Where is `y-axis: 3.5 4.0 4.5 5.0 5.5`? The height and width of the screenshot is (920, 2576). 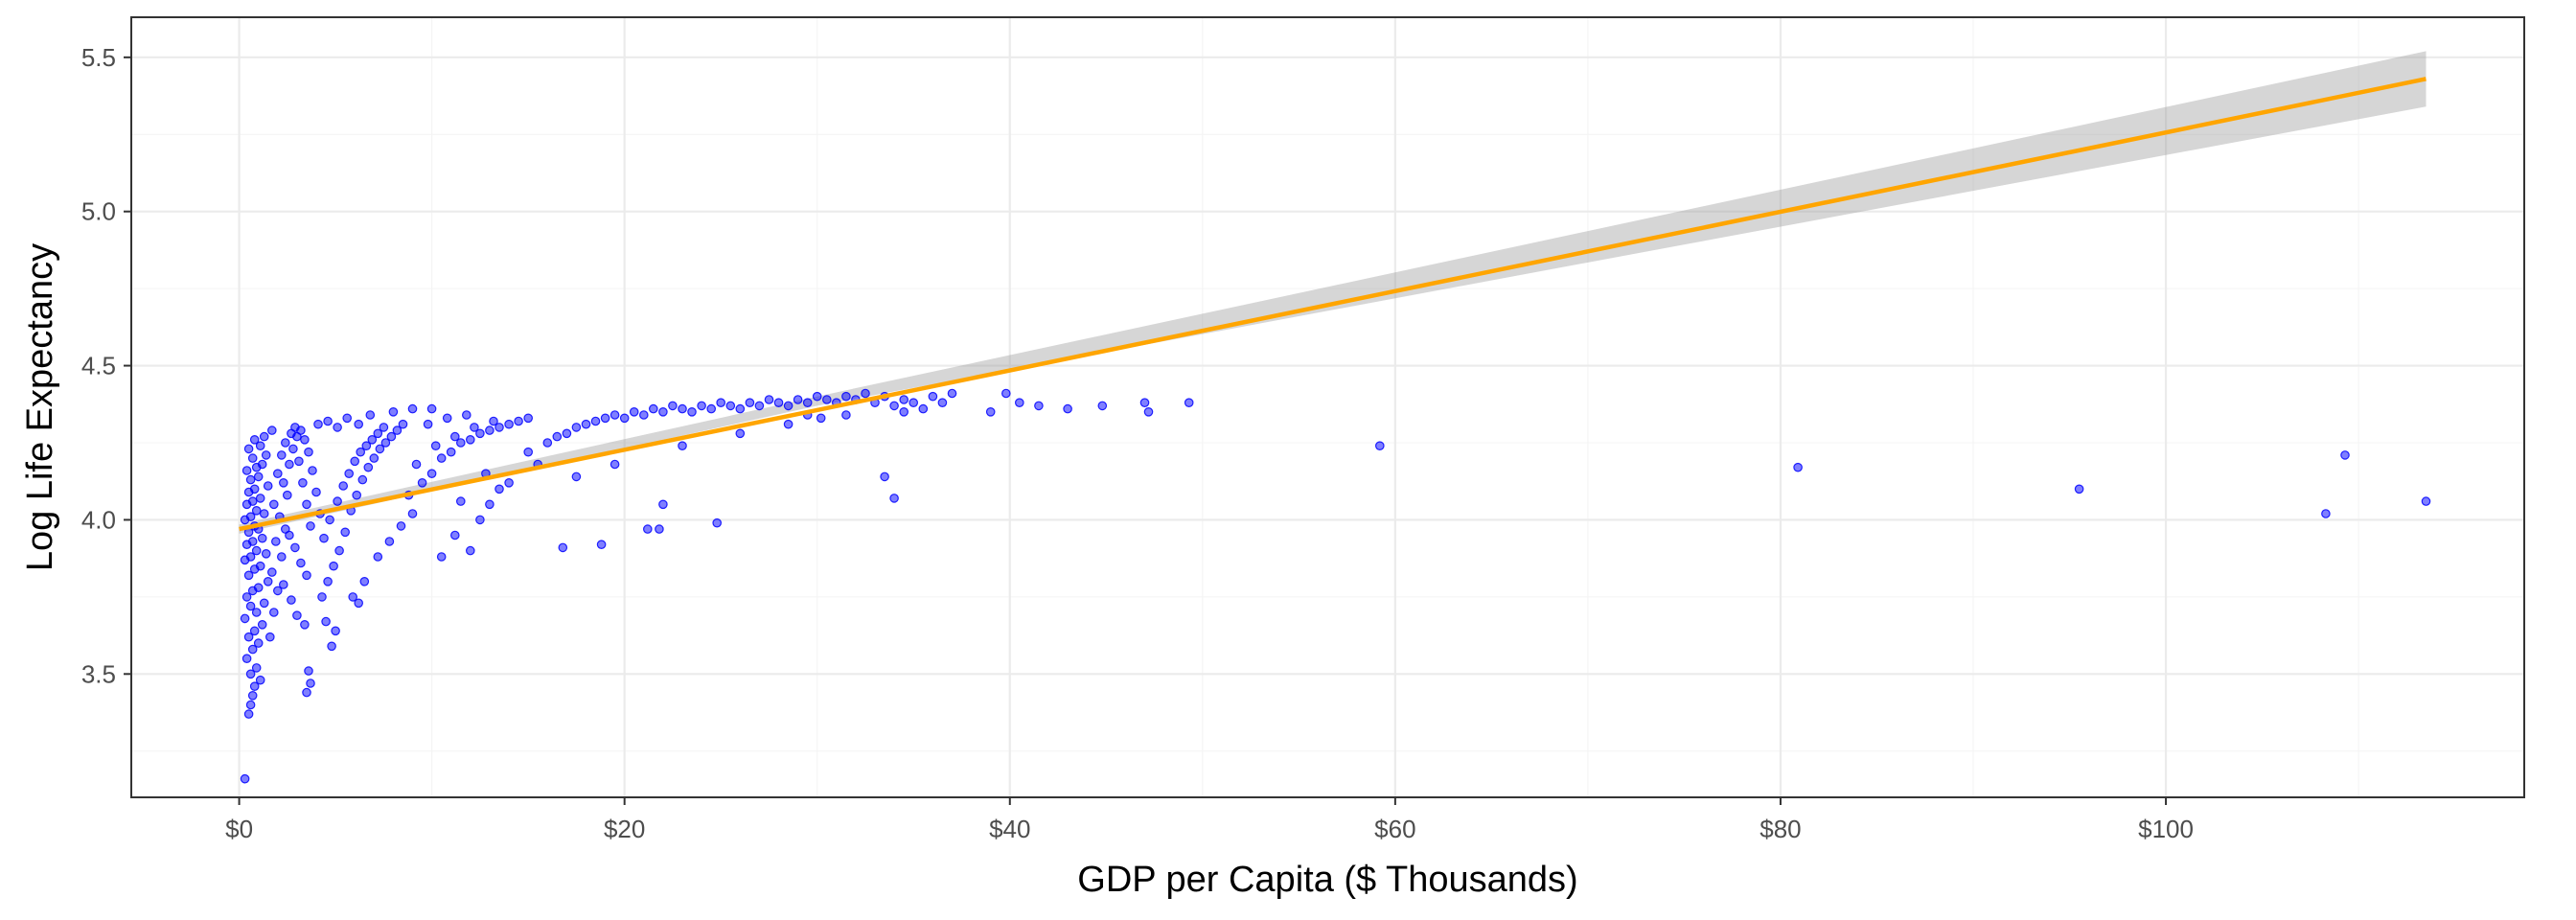 y-axis: 3.5 4.0 4.5 5.0 5.5 is located at coordinates (106, 365).